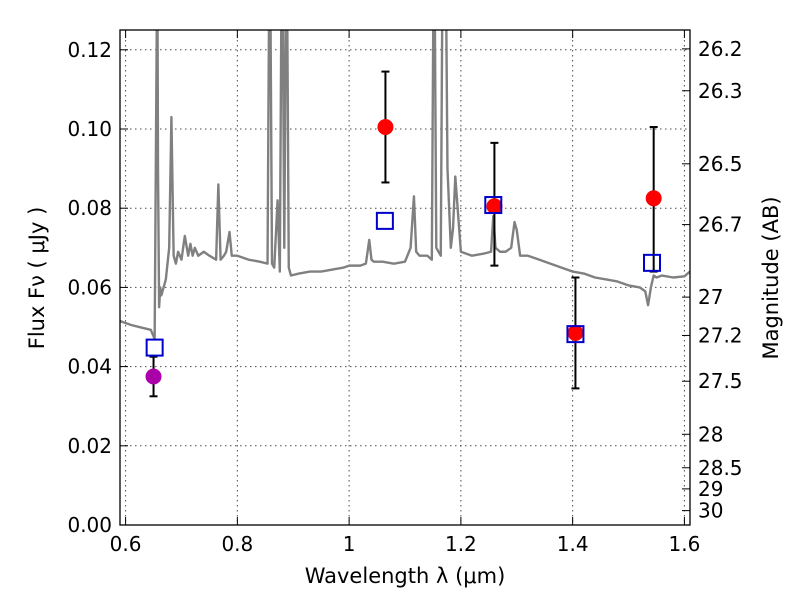 Image resolution: width=800 pixels, height=600 pixels. What do you see at coordinates (710, 434) in the screenshot?
I see `mag-tick-label: 28` at bounding box center [710, 434].